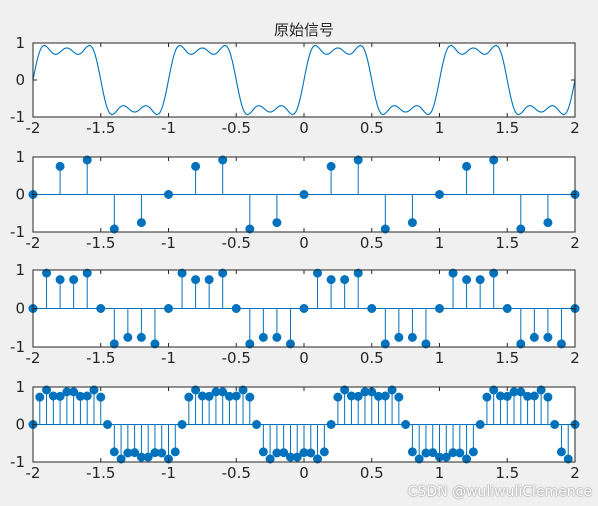  Describe the element at coordinates (100, 128) in the screenshot. I see `x-tick-label: -1.5` at that location.